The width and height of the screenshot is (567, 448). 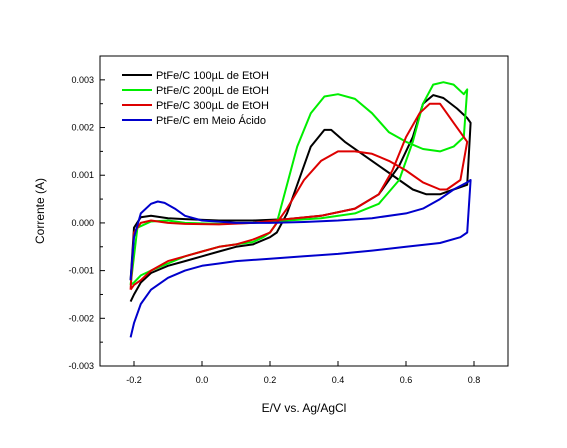 I want to click on y-tick-label: 0.001, so click(x=82, y=175).